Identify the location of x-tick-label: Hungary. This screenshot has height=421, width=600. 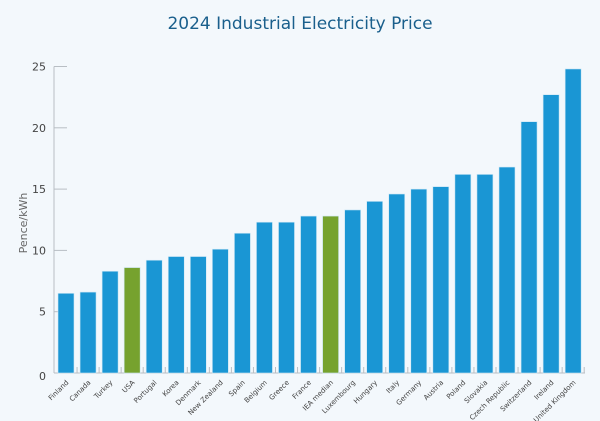
(365, 392).